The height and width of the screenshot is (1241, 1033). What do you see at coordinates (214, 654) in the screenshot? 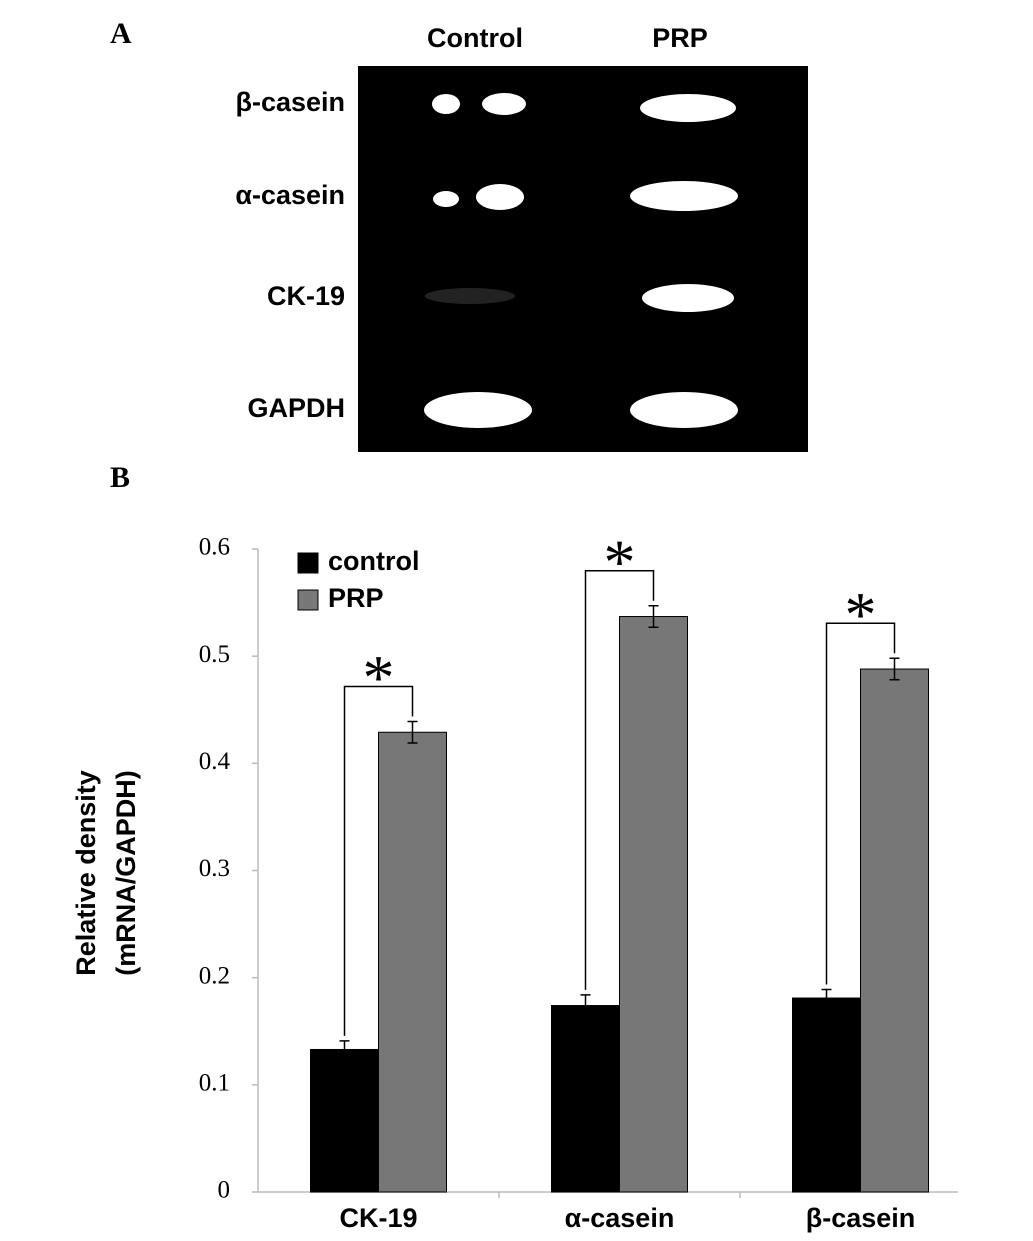
I see `y-tick-label: 0.5` at bounding box center [214, 654].